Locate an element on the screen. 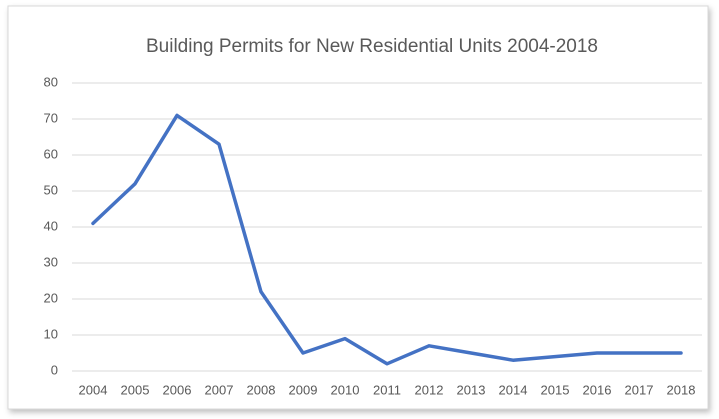  x-tick-label: 2009 is located at coordinates (303, 389).